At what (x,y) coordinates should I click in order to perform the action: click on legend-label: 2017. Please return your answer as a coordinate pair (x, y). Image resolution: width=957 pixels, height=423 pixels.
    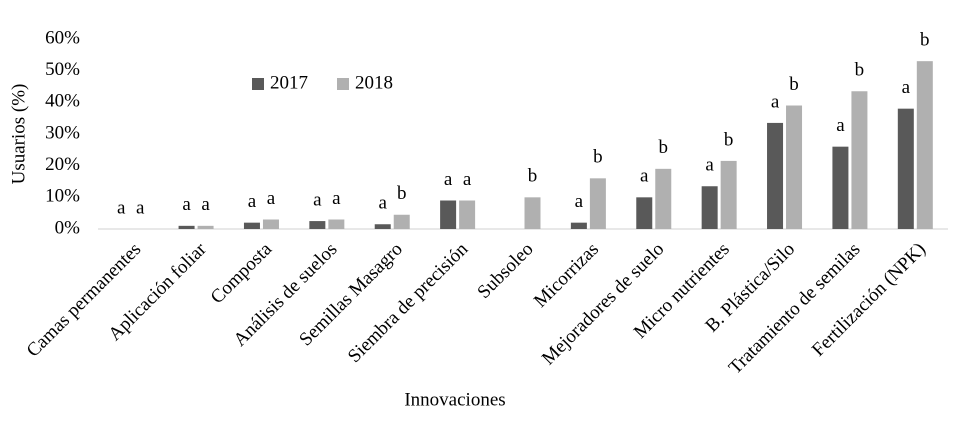
    Looking at the image, I should click on (289, 82).